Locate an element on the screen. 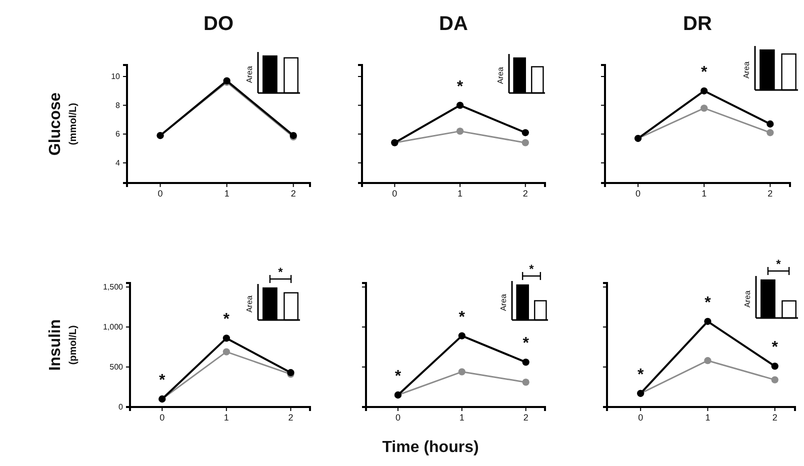  y-tick-label: 6 is located at coordinates (118, 134).